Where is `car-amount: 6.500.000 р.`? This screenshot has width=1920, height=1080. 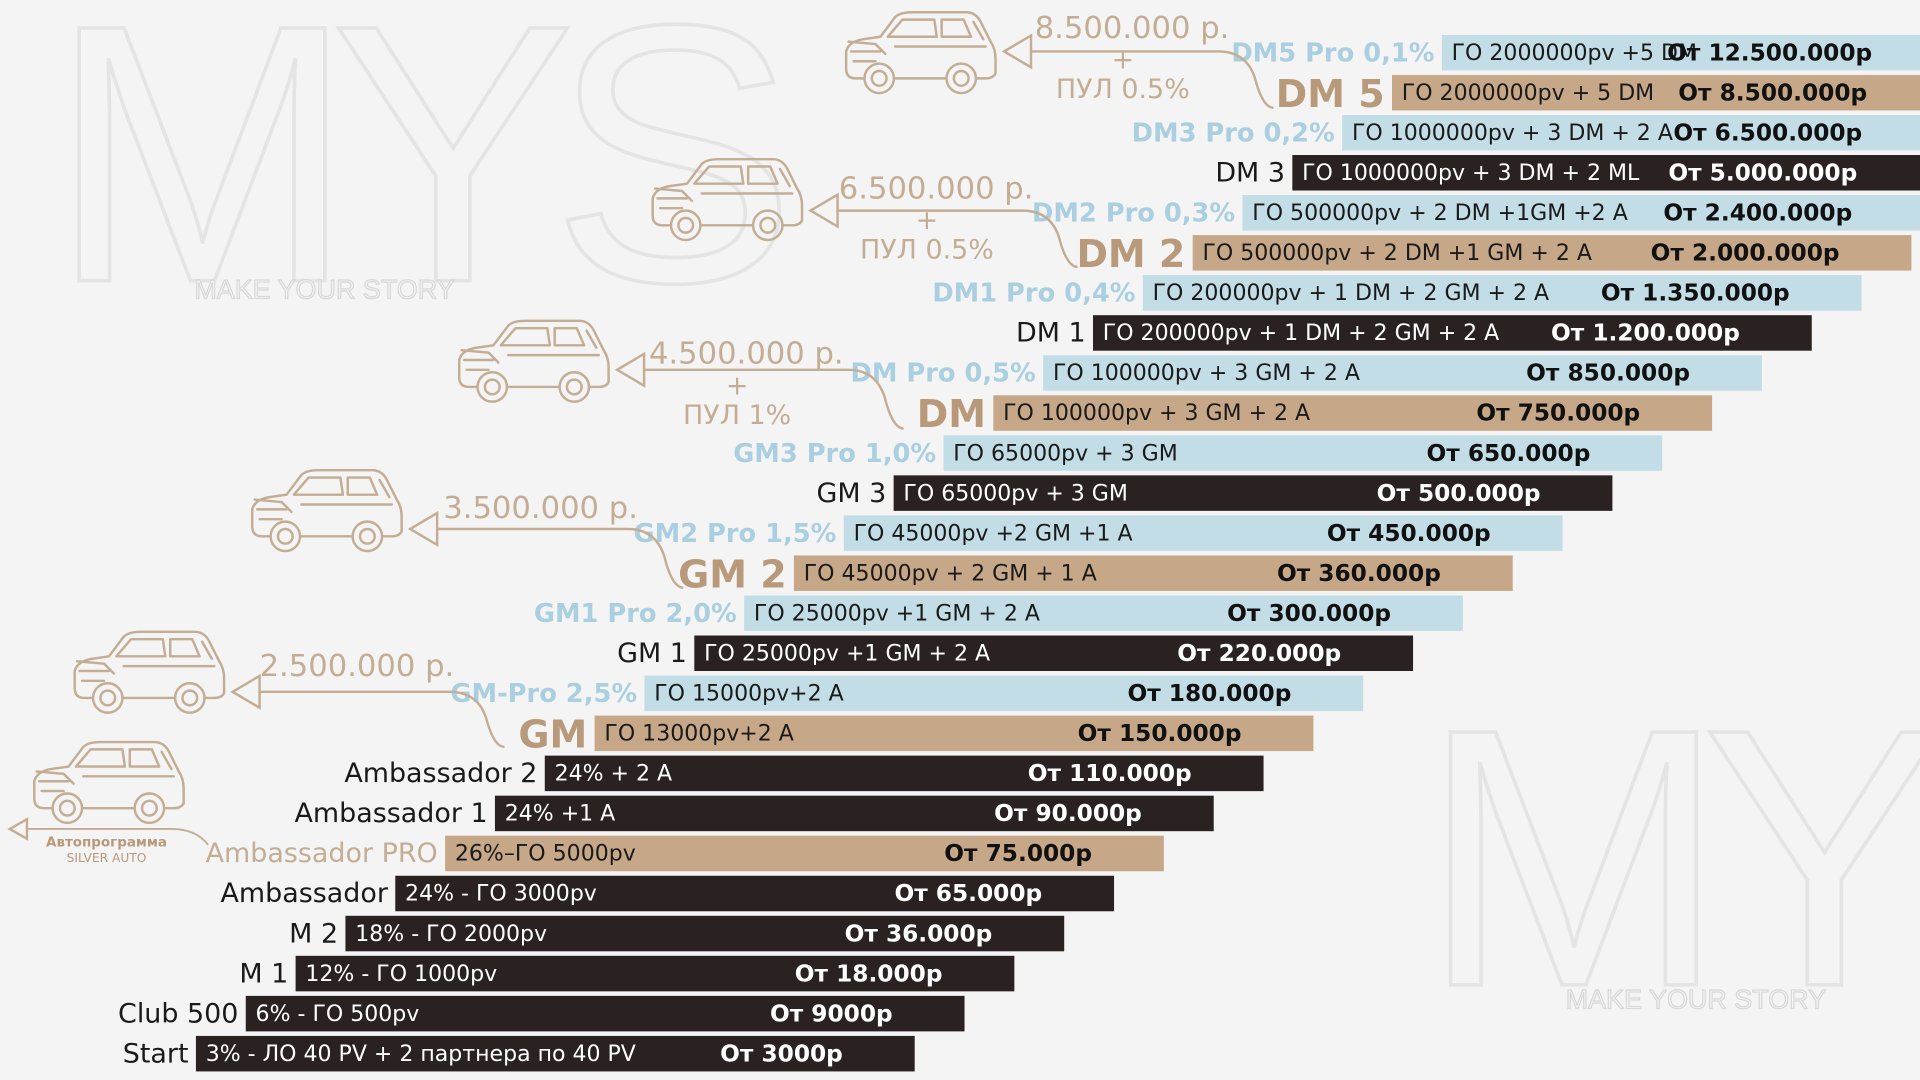
car-amount: 6.500.000 р. is located at coordinates (936, 188).